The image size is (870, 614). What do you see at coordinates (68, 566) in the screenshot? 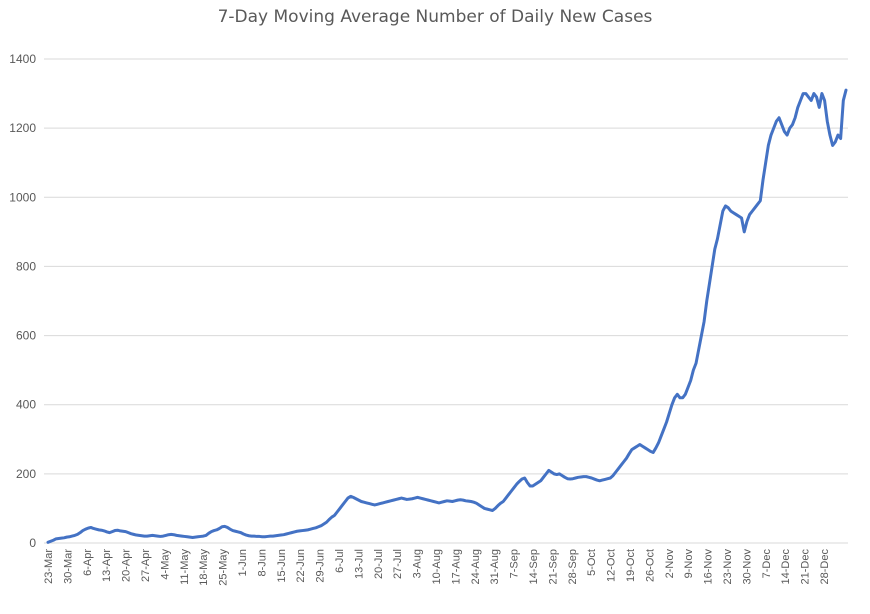
I see `x-tick-label: 30-Mar` at bounding box center [68, 566].